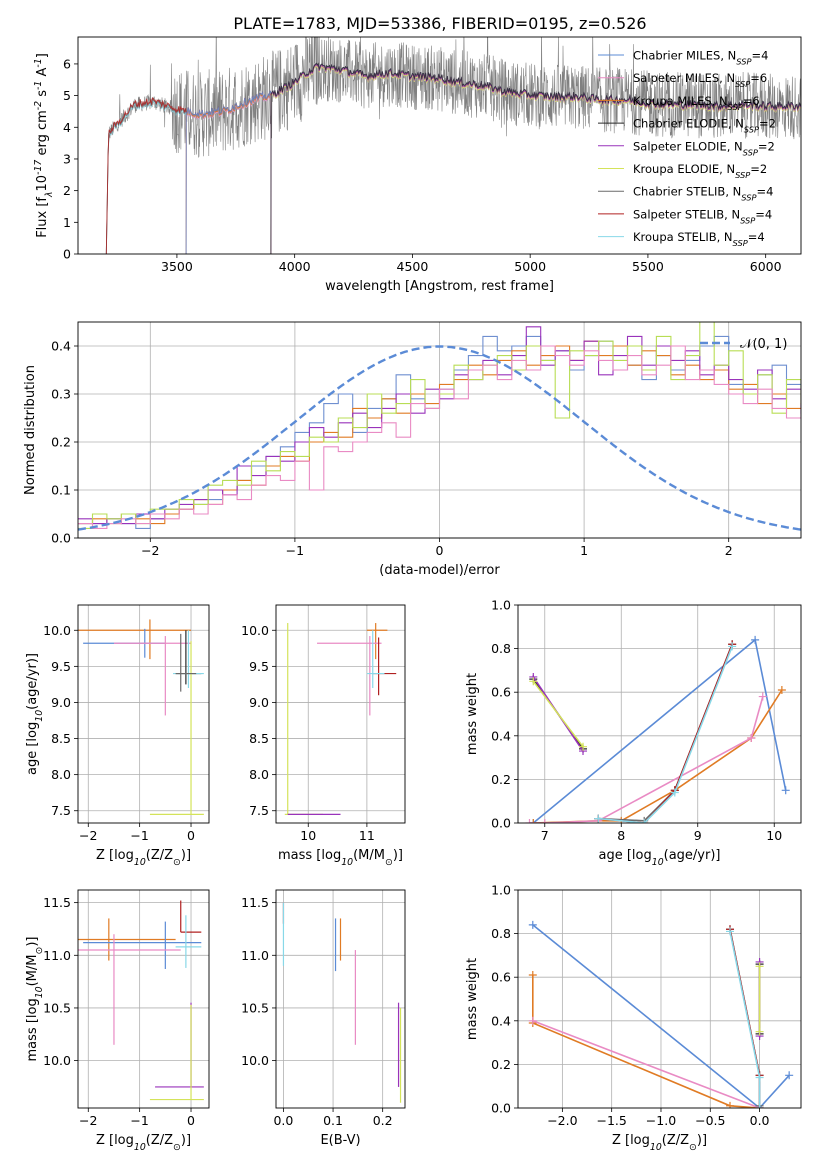 The height and width of the screenshot is (1170, 819). I want to click on normal-curve, so click(439, 438).